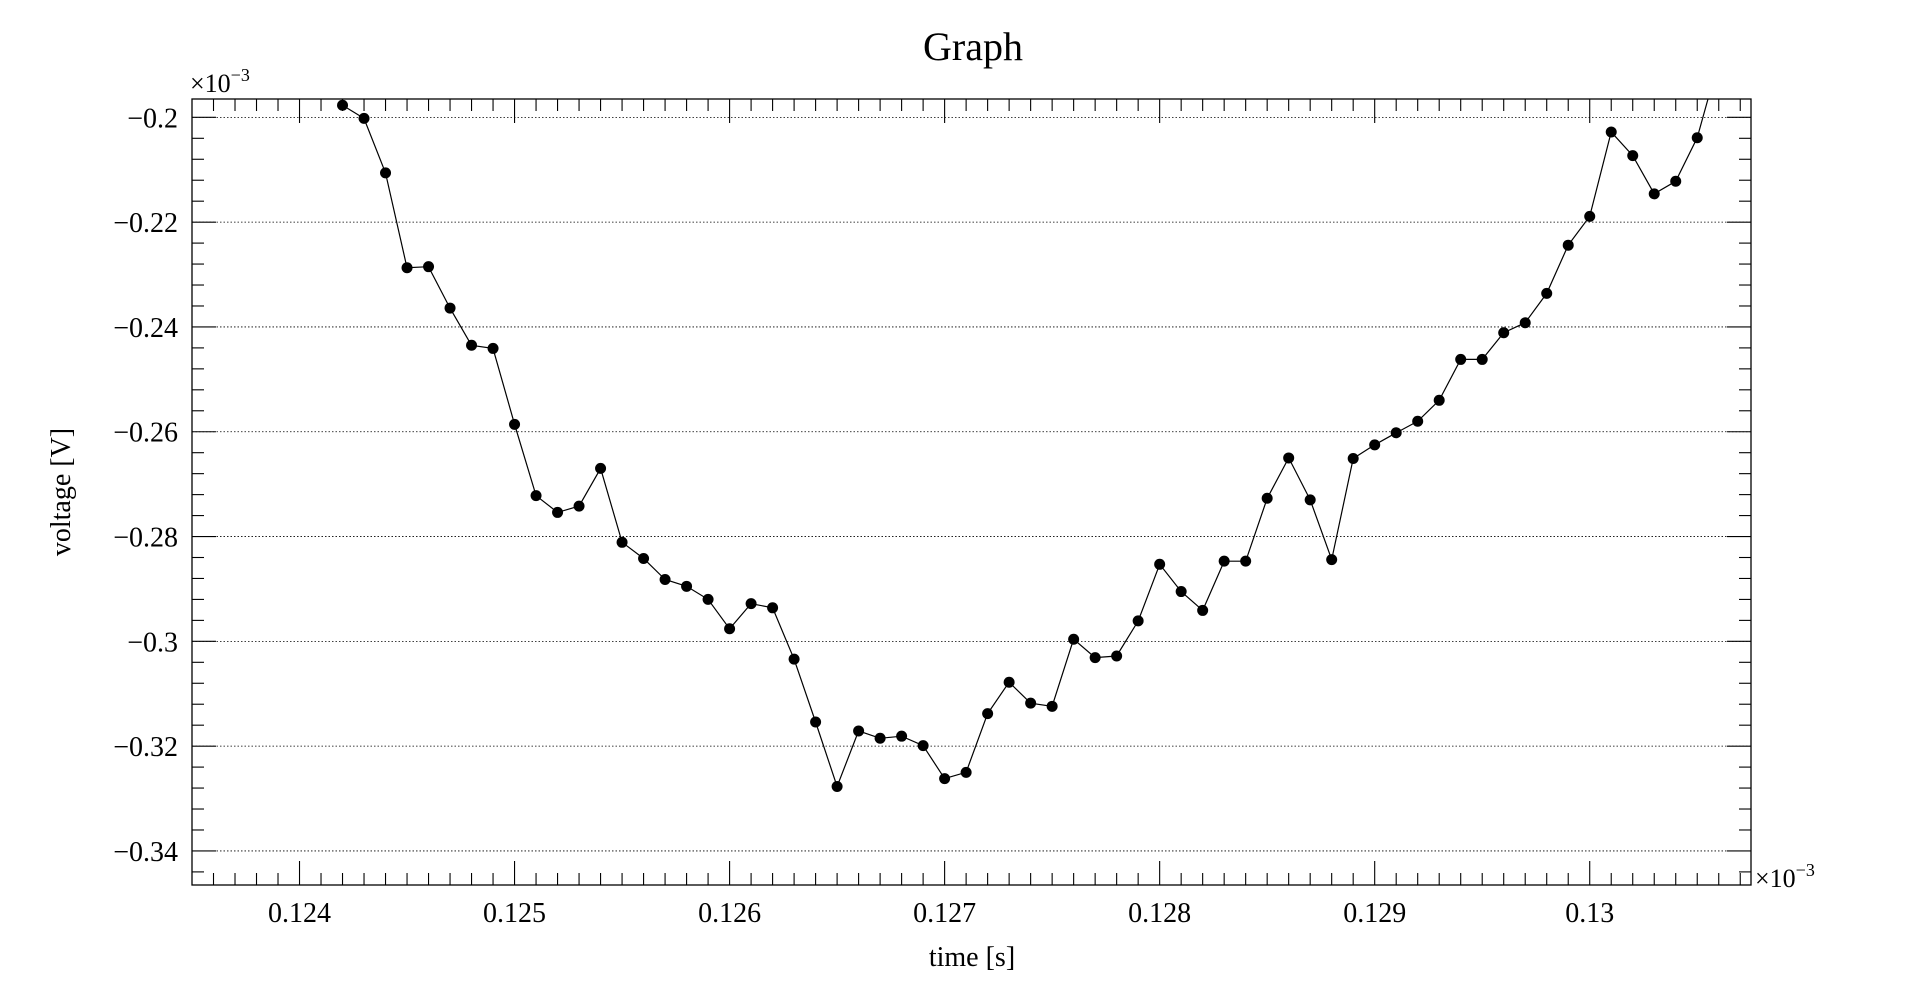  Describe the element at coordinates (1805, 870) in the screenshot. I see `x-multiplier-exponent: −3` at that location.